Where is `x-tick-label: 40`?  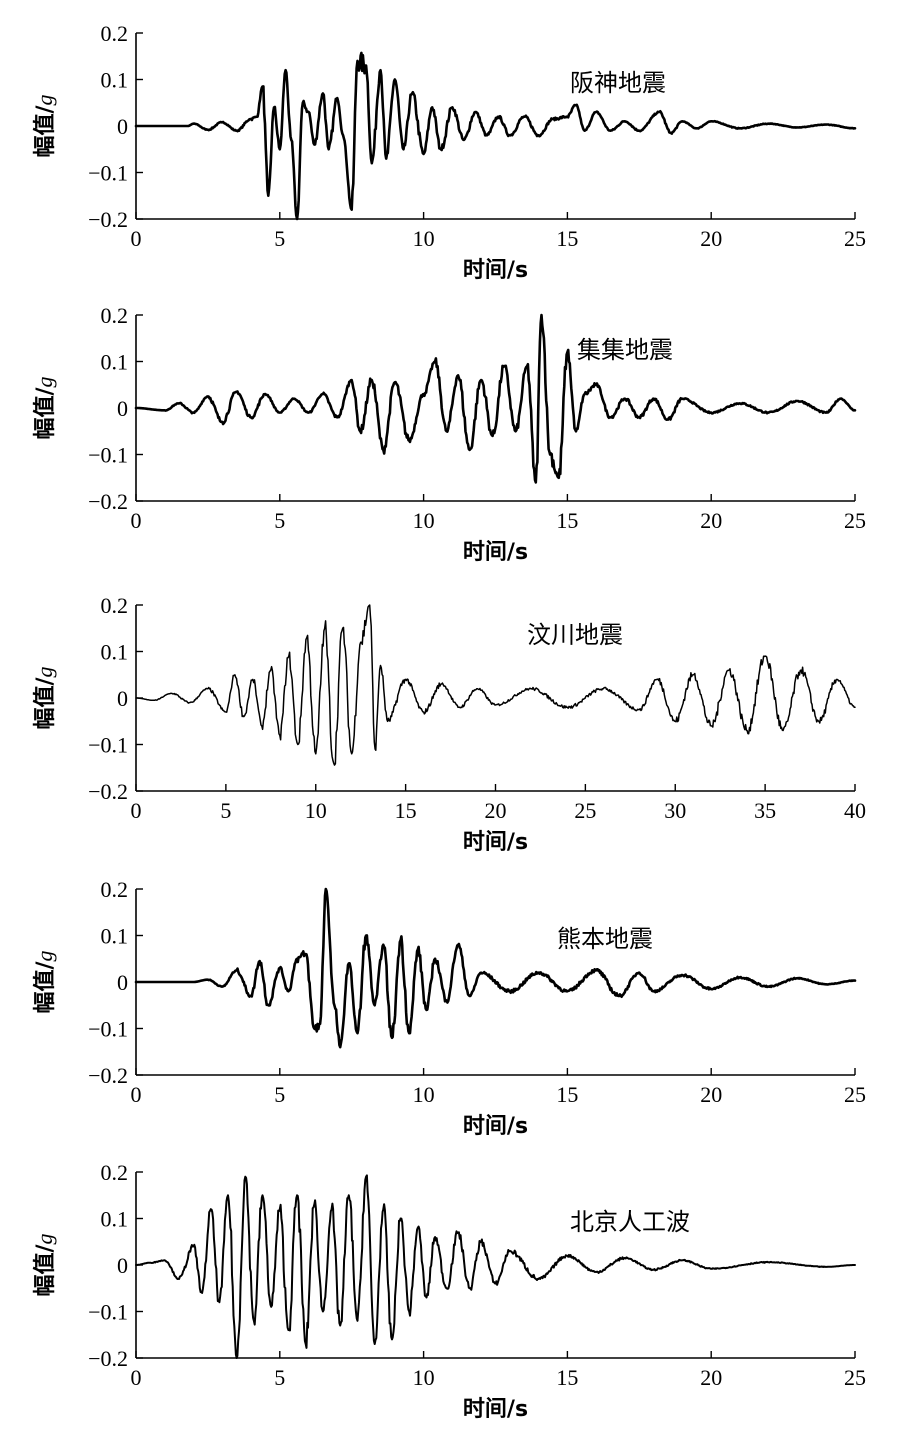 x-tick-label: 40 is located at coordinates (855, 810).